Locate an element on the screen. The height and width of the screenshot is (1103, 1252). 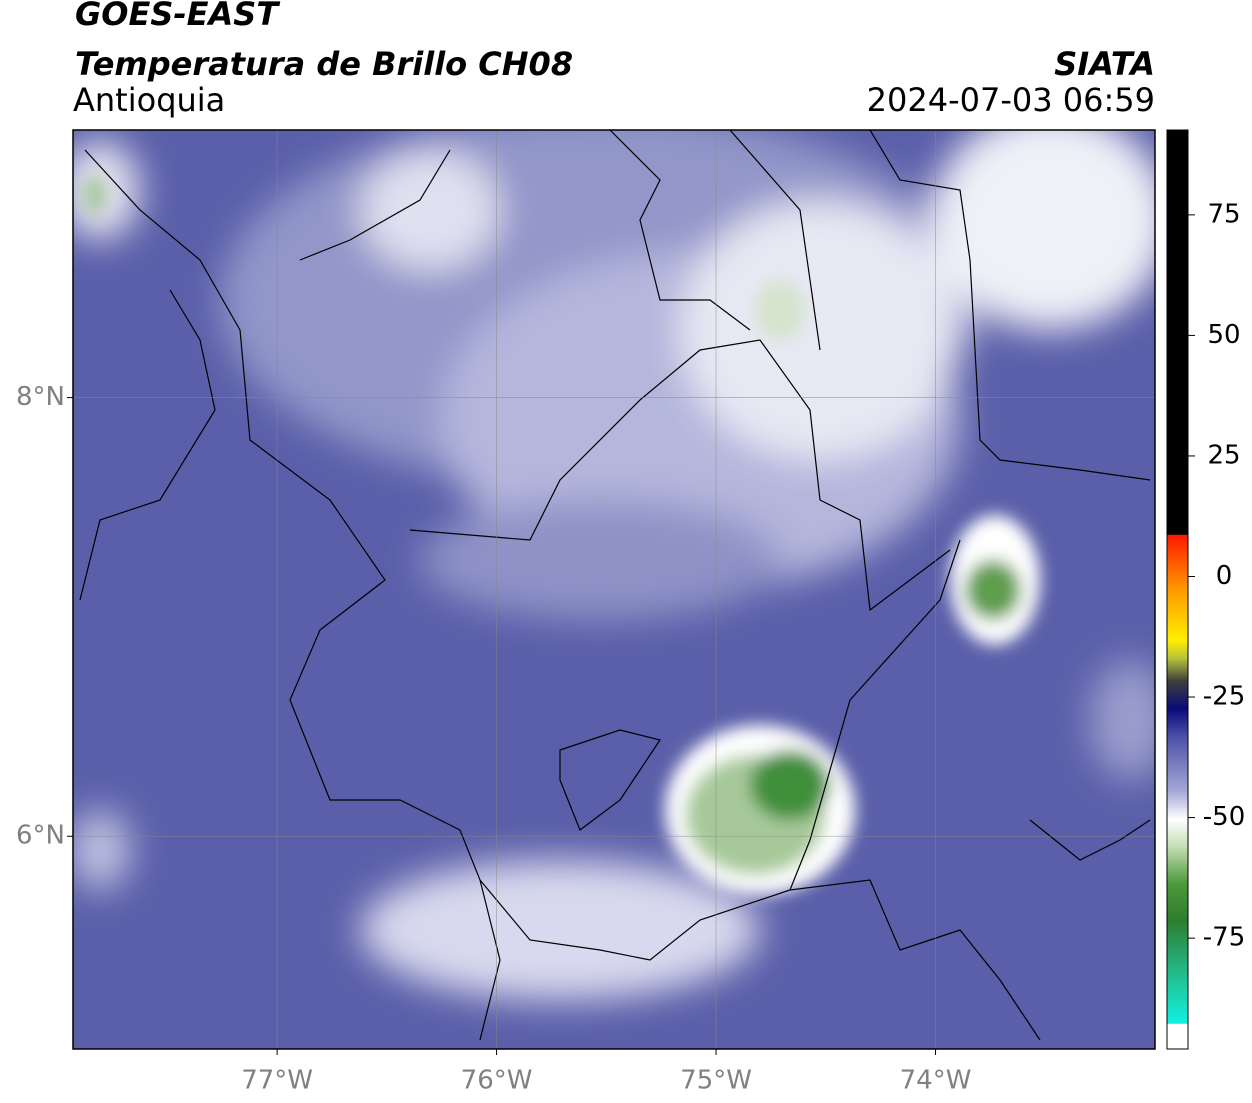
region: Antioquia is located at coordinates (149, 100).